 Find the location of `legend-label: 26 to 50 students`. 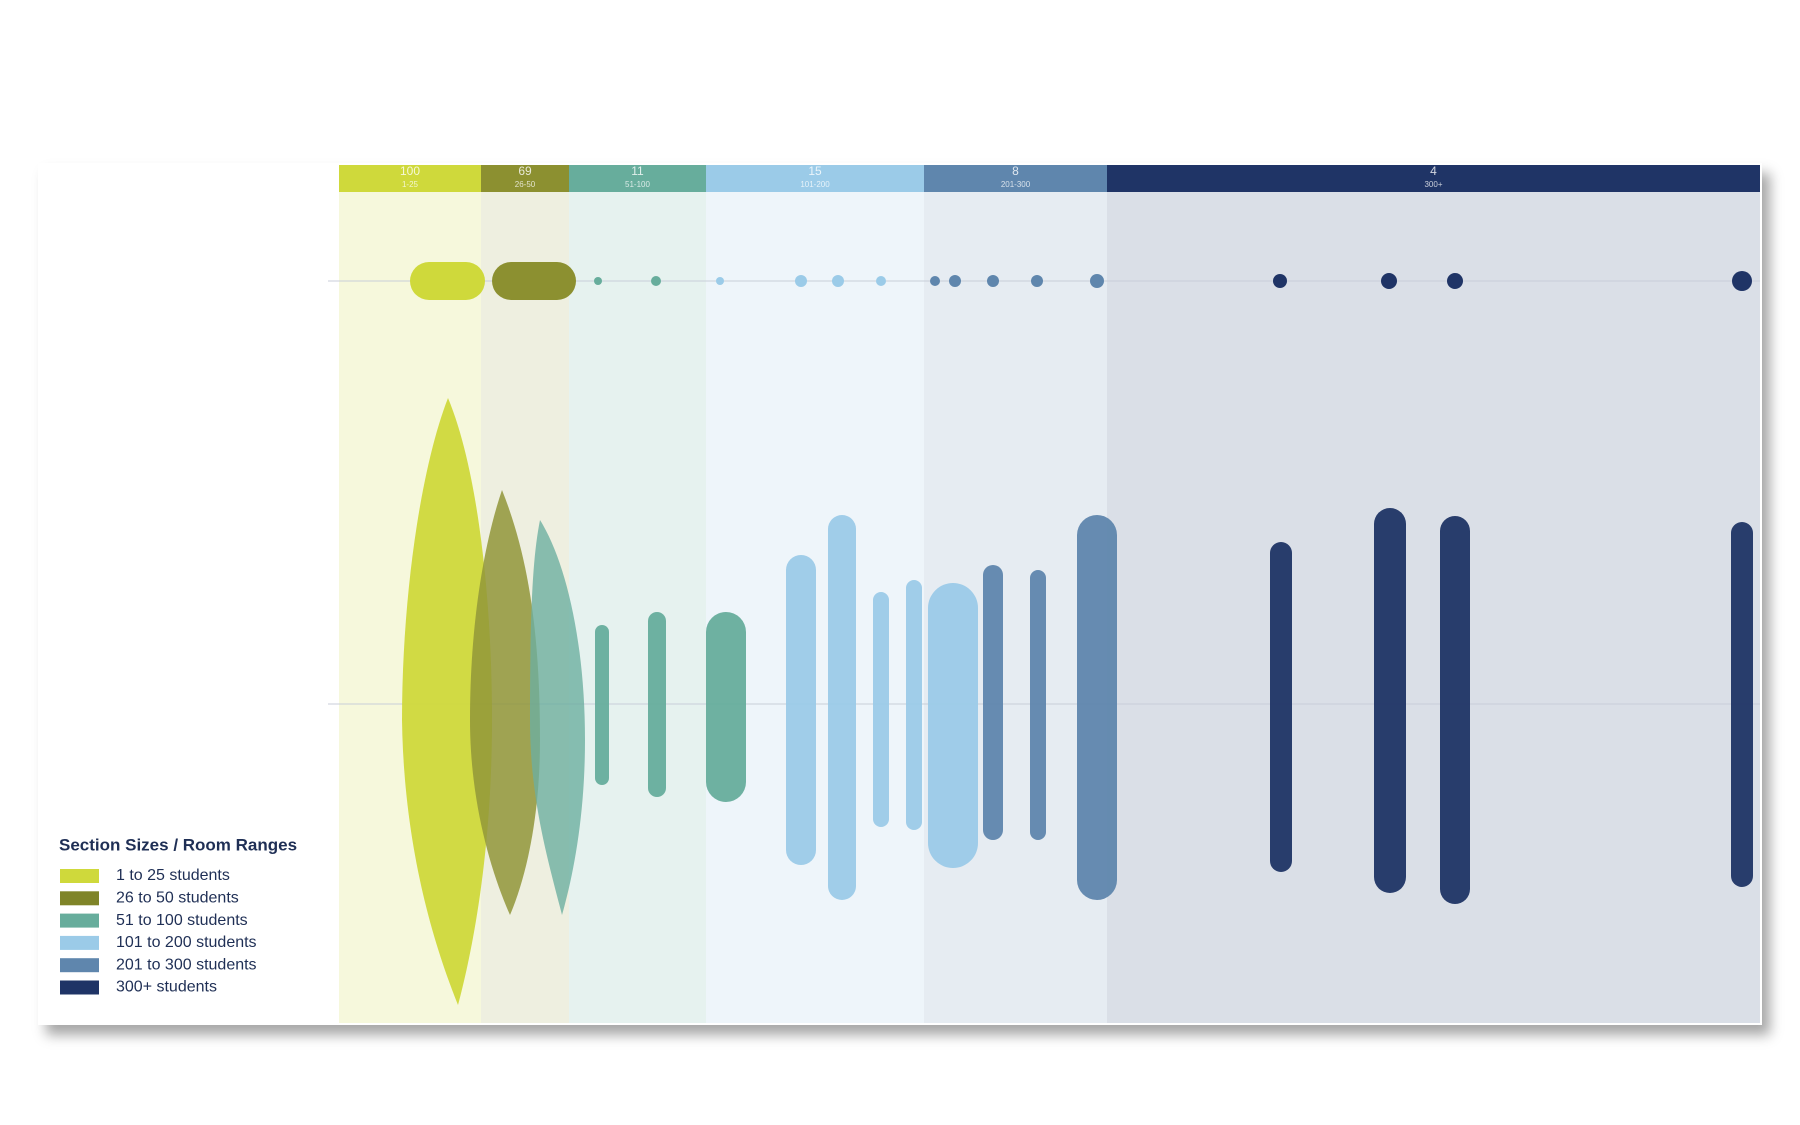

legend-label: 26 to 50 students is located at coordinates (177, 898).